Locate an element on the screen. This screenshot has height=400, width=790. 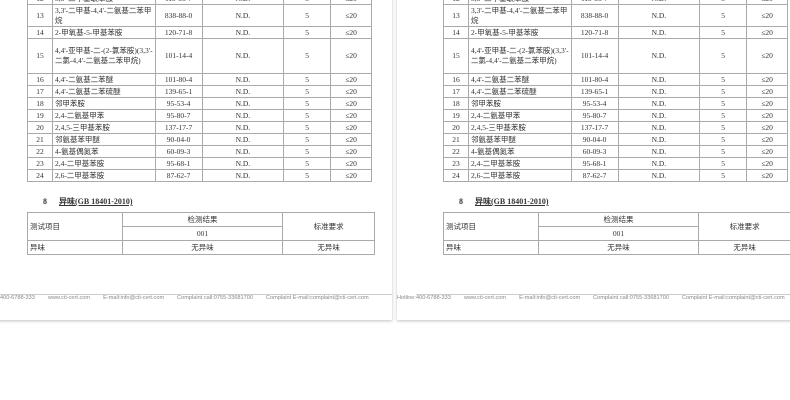
table-row: 20 2,4,5-三甲基苯胺 137-17-7 N.D. 5 ≤20 is located at coordinates (615, 127).